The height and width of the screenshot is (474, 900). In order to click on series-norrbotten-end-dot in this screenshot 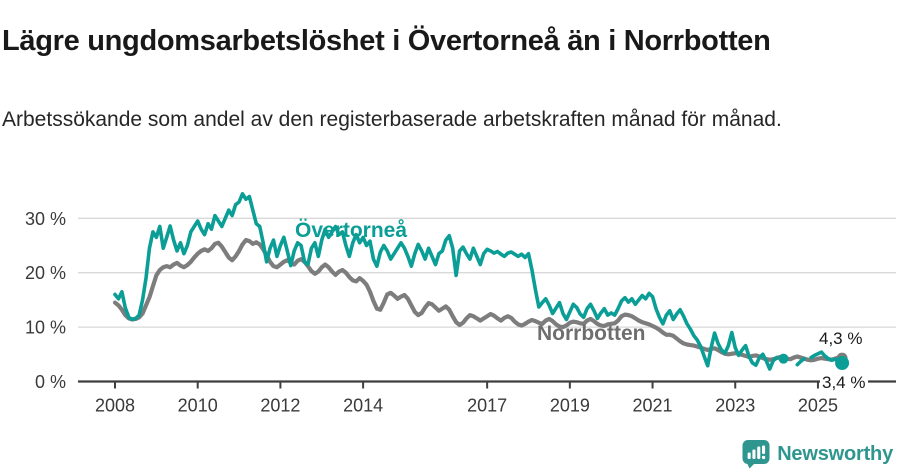, I will do `click(842, 358)`.